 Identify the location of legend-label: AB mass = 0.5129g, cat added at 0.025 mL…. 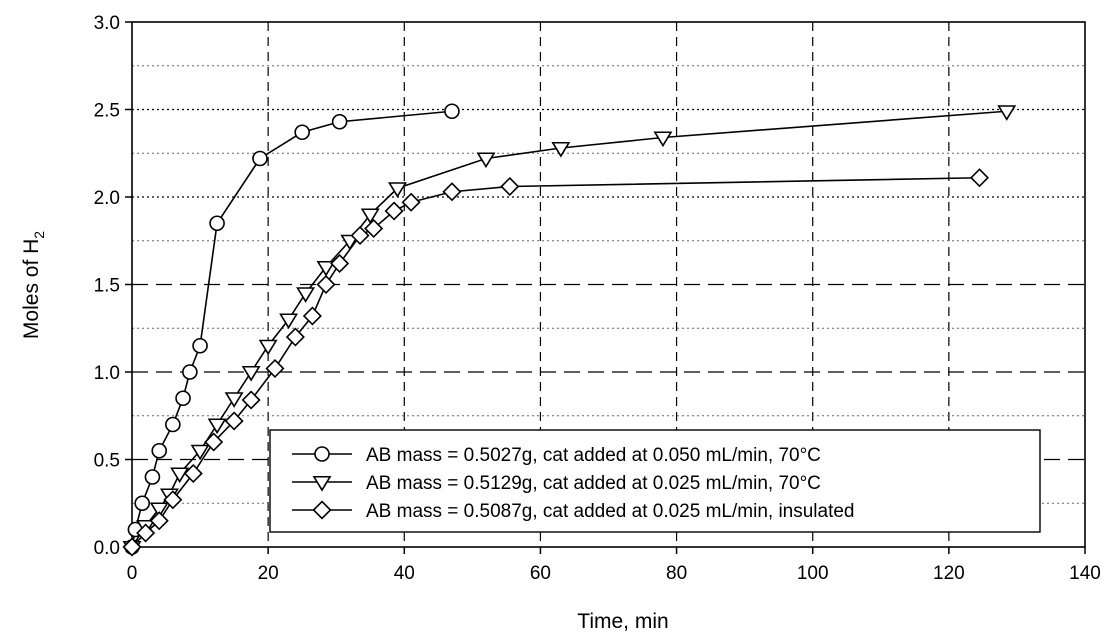
(593, 483).